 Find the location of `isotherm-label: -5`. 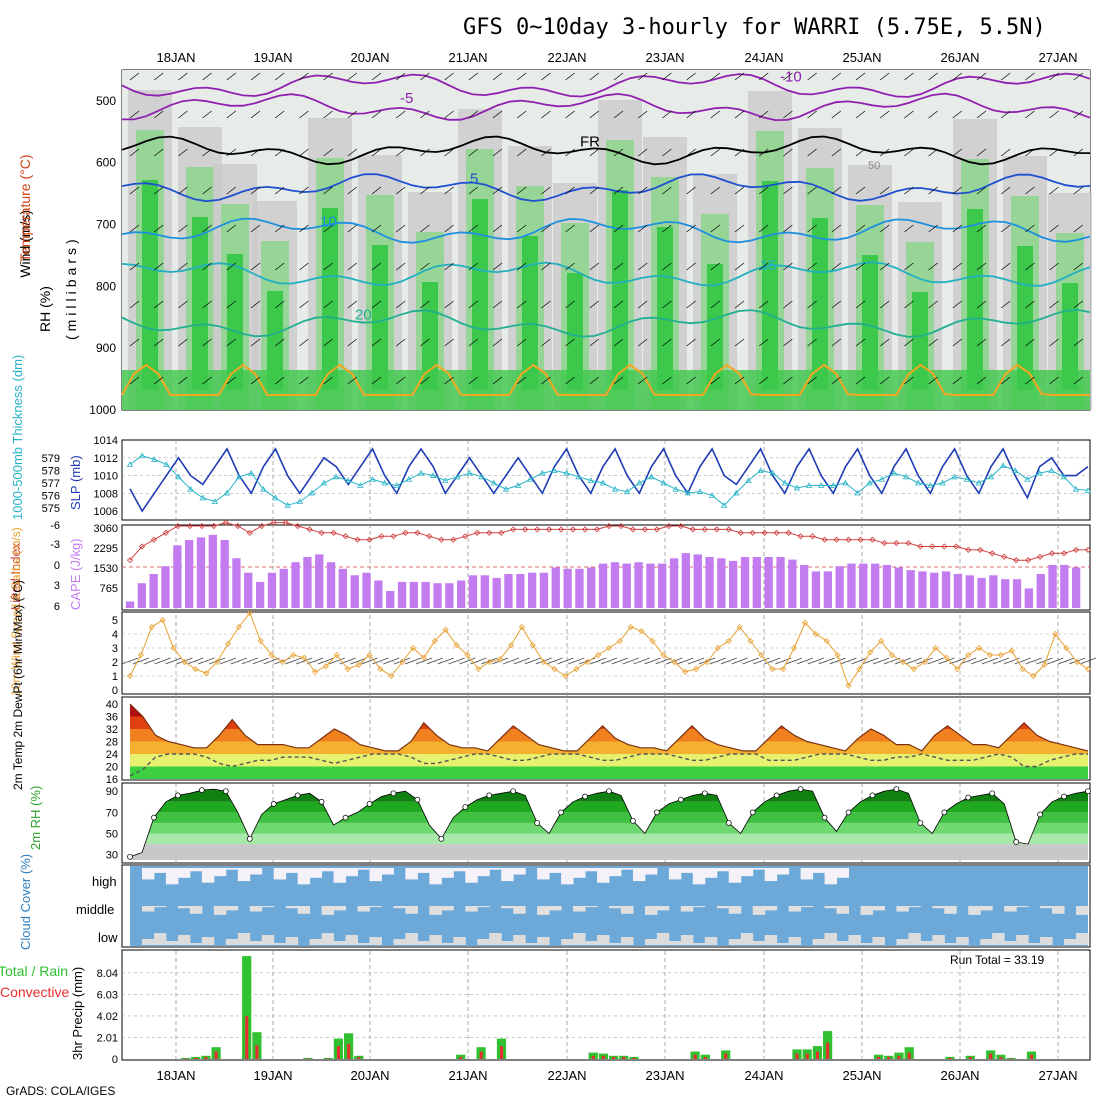

isotherm-label: -5 is located at coordinates (406, 98).